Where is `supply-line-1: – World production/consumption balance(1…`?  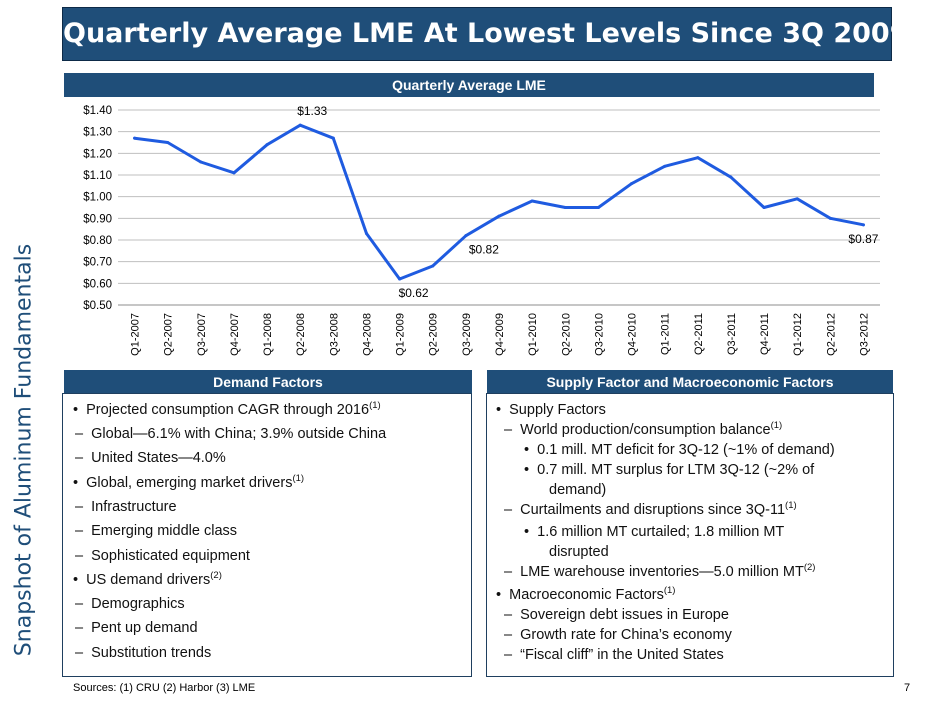
supply-line-1: – World production/consumption balance(1… is located at coordinates (643, 429).